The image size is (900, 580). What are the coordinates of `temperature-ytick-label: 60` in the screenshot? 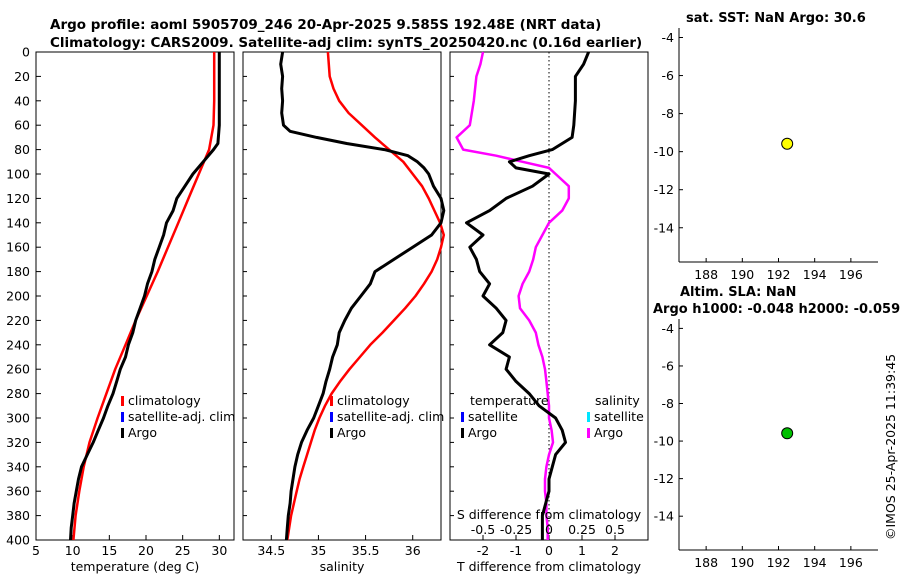 It's located at (22, 125).